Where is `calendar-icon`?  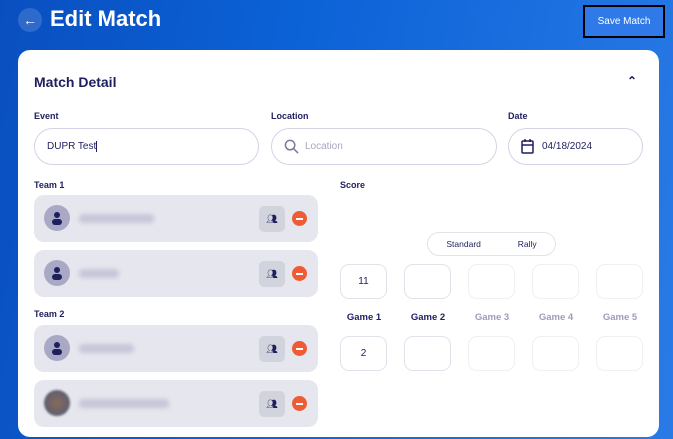
calendar-icon is located at coordinates (527, 146).